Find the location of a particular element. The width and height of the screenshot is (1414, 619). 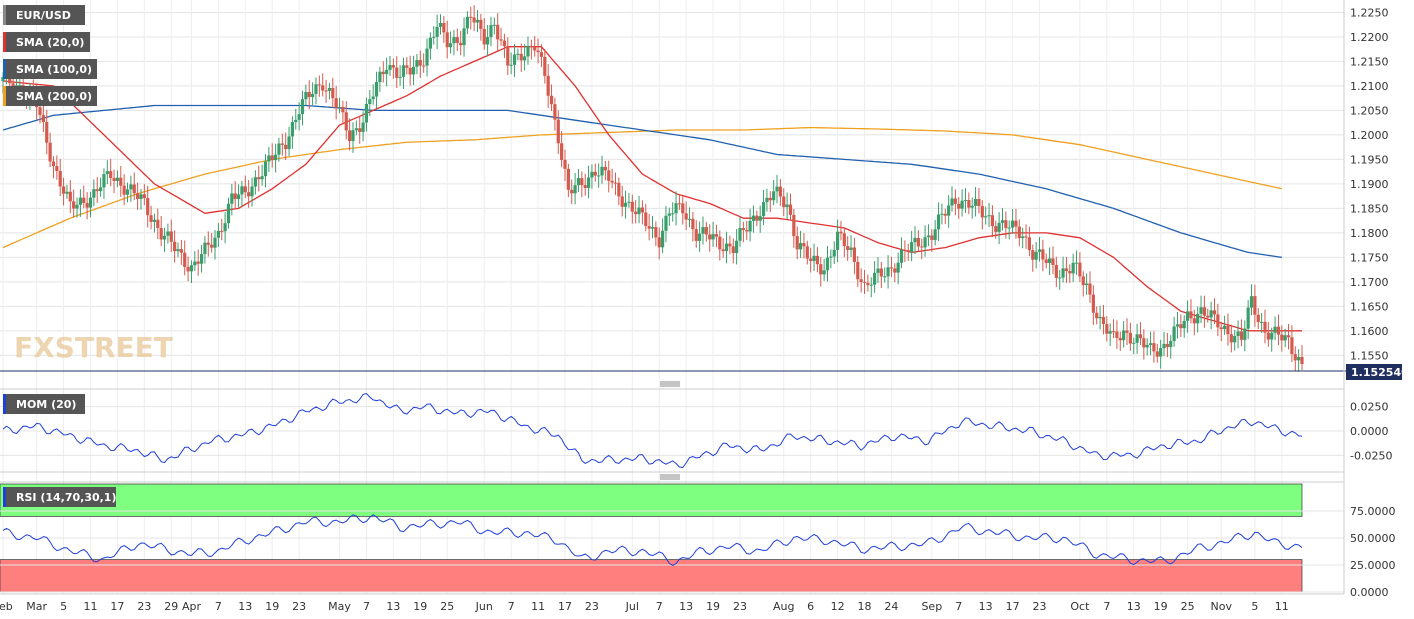

x-tick-label: 25 is located at coordinates (1188, 606).